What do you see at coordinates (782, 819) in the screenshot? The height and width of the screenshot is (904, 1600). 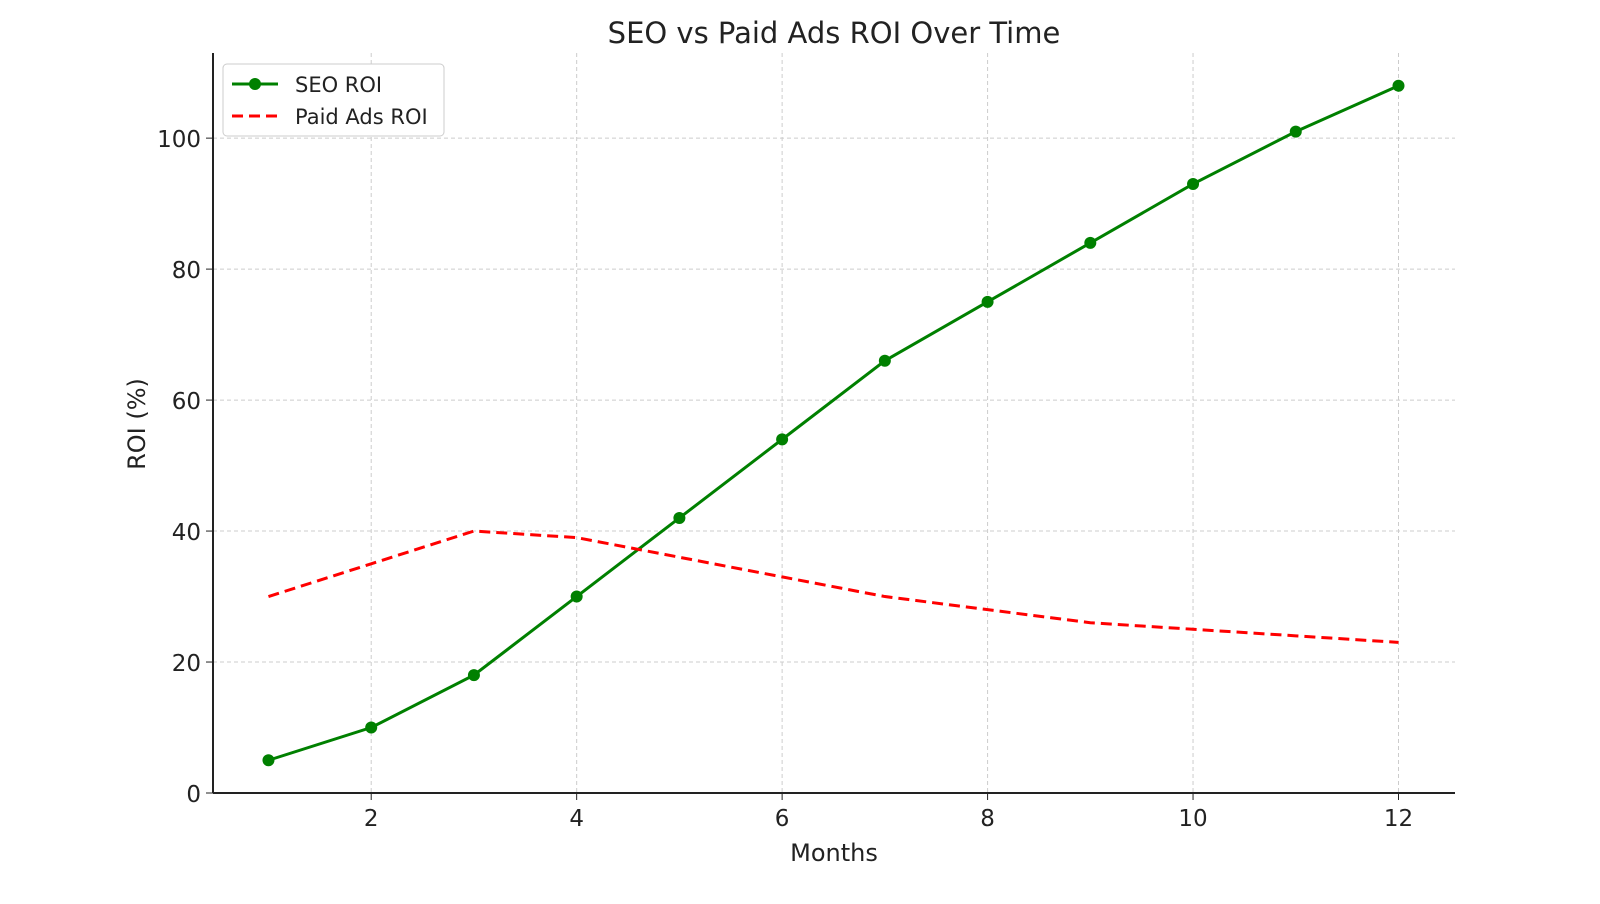 I see `x-tick-label: 6` at bounding box center [782, 819].